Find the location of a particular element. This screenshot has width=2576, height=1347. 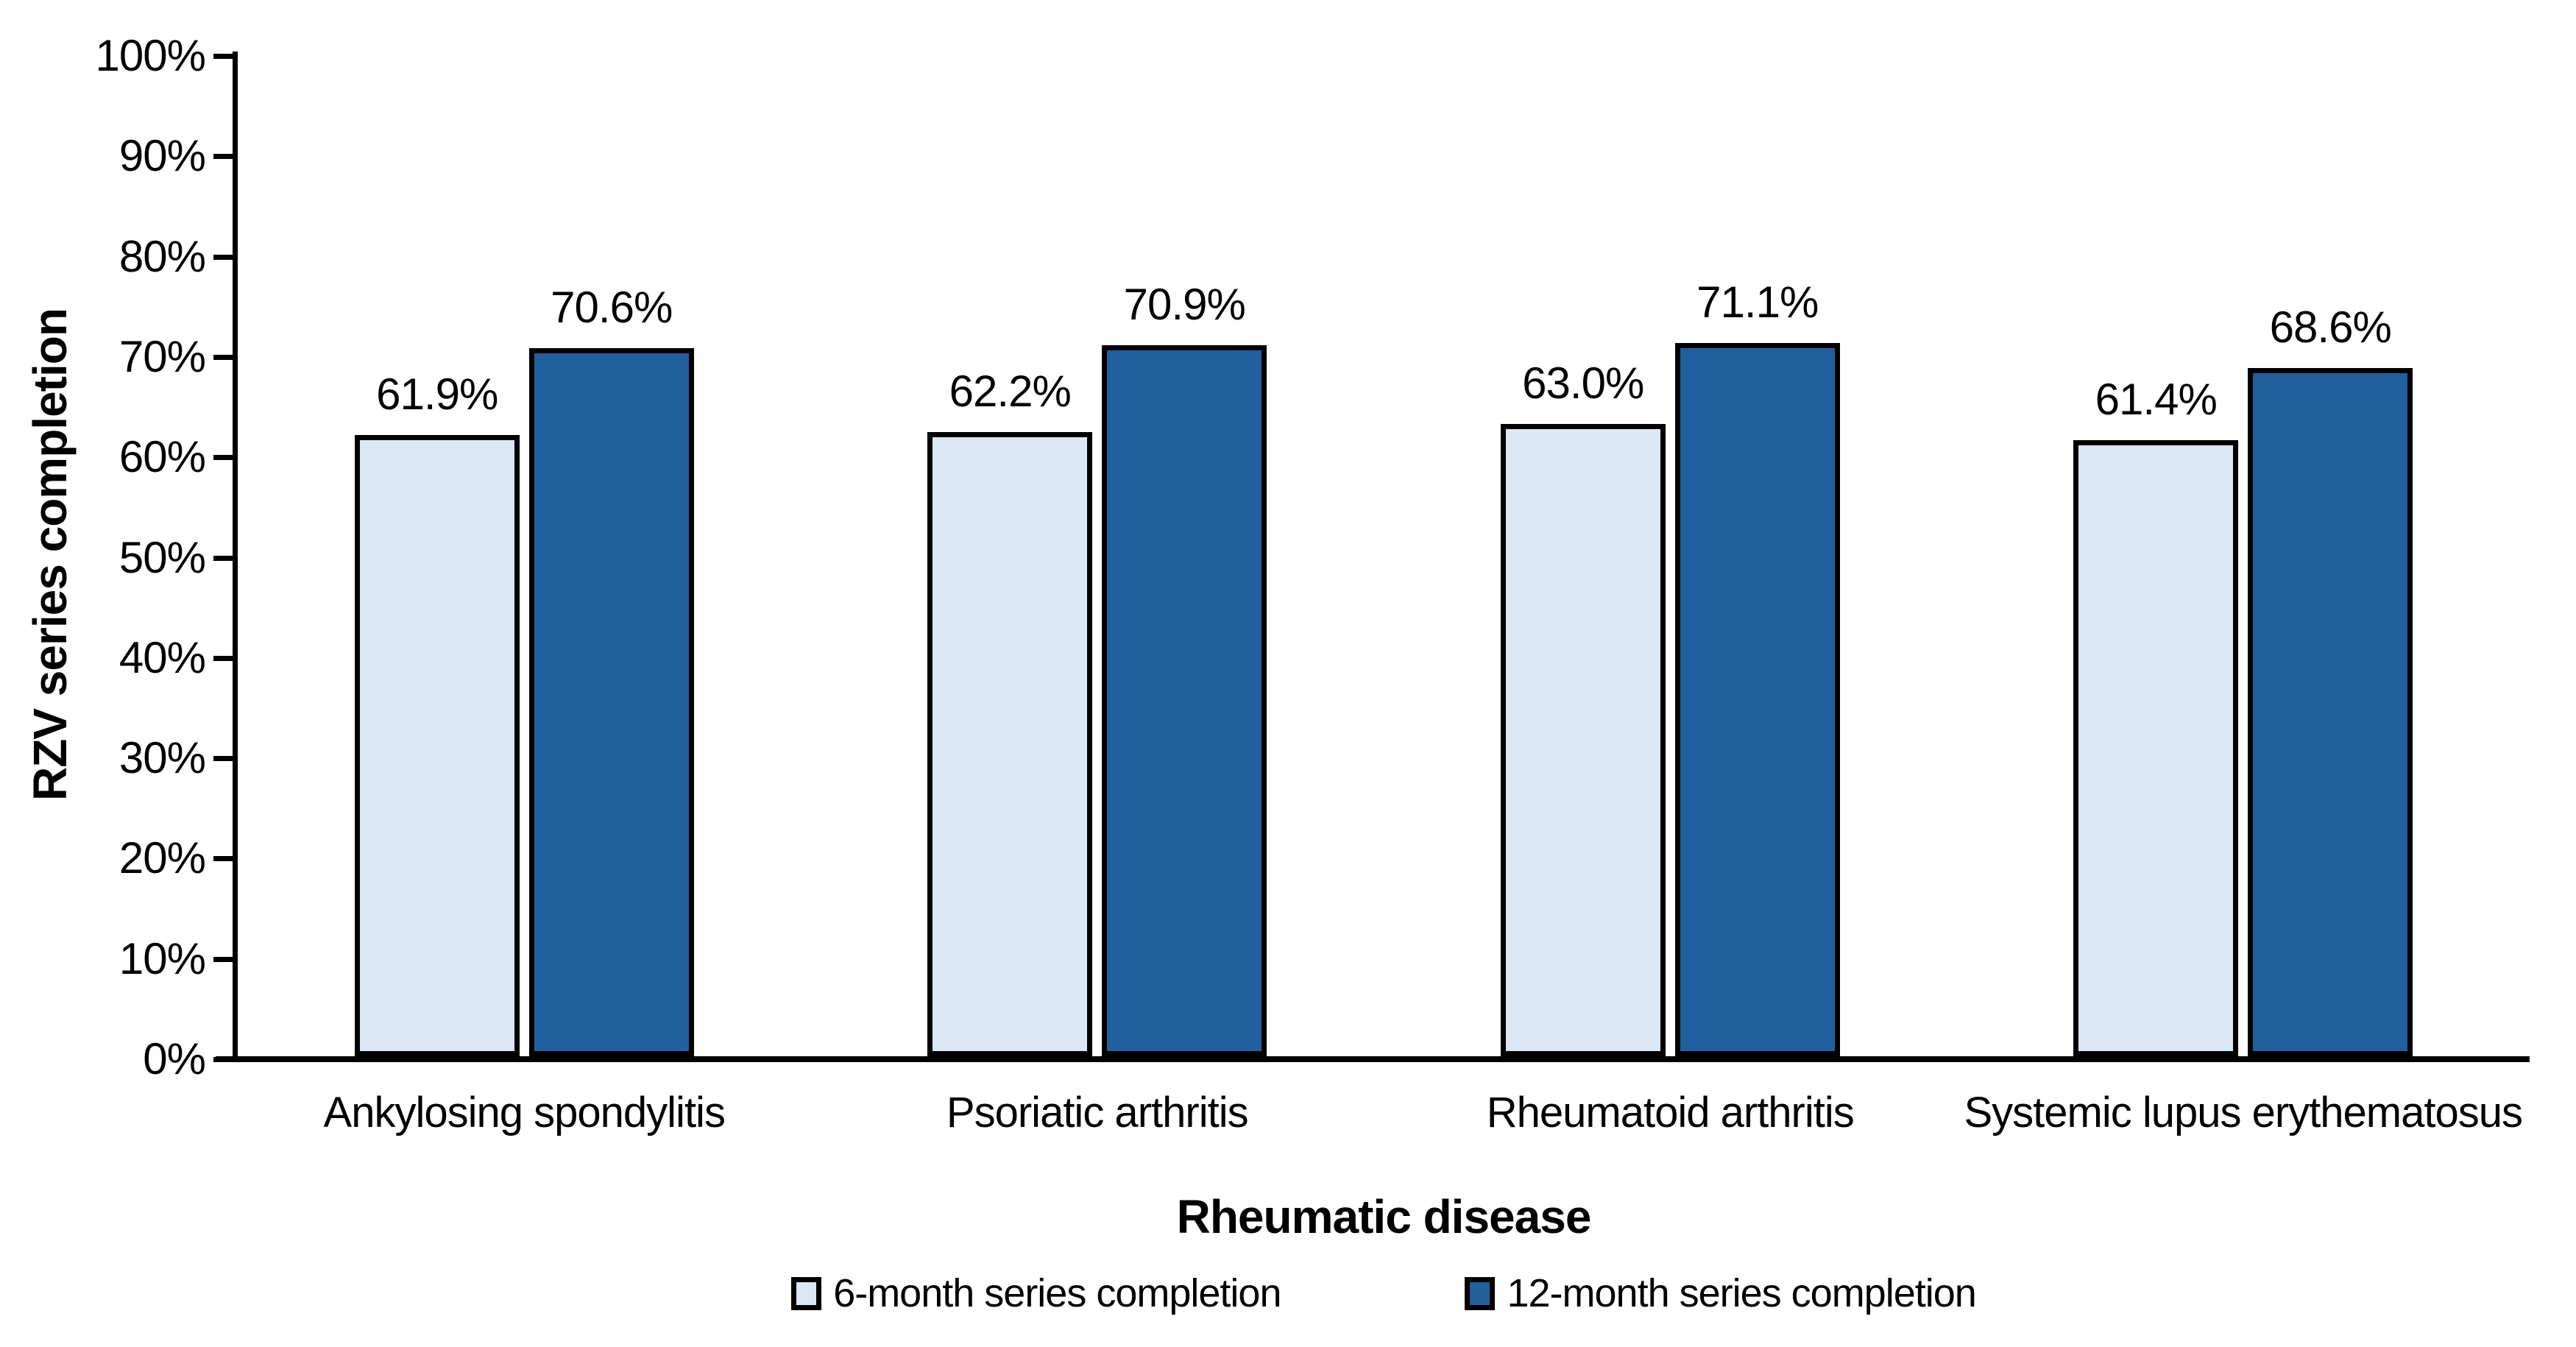

bar-value-label: 68.6% is located at coordinates (2330, 327).